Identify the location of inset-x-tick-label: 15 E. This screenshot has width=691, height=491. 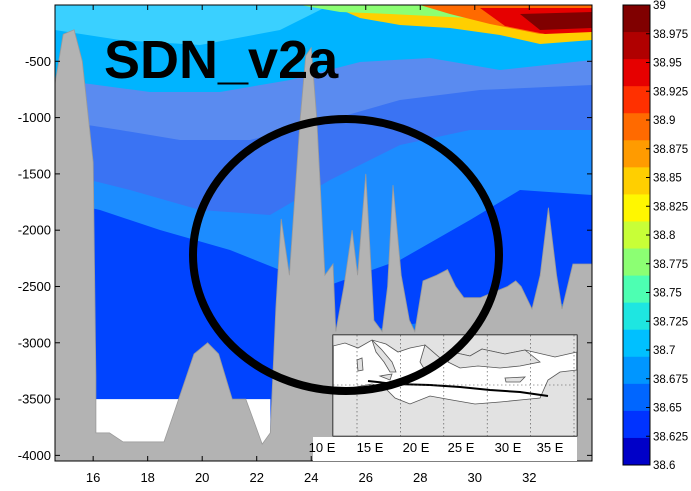
(370, 447).